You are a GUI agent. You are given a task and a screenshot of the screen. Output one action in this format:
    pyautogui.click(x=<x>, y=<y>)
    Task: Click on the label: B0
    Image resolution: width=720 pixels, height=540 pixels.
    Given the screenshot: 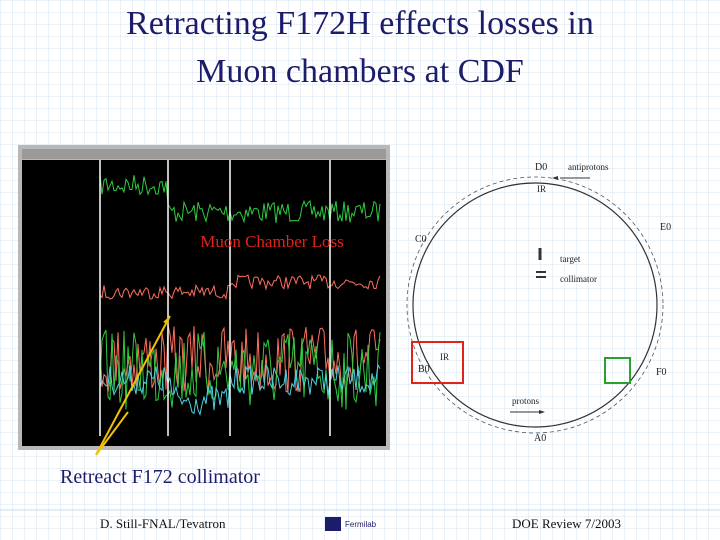 What is the action you would take?
    pyautogui.click(x=424, y=369)
    